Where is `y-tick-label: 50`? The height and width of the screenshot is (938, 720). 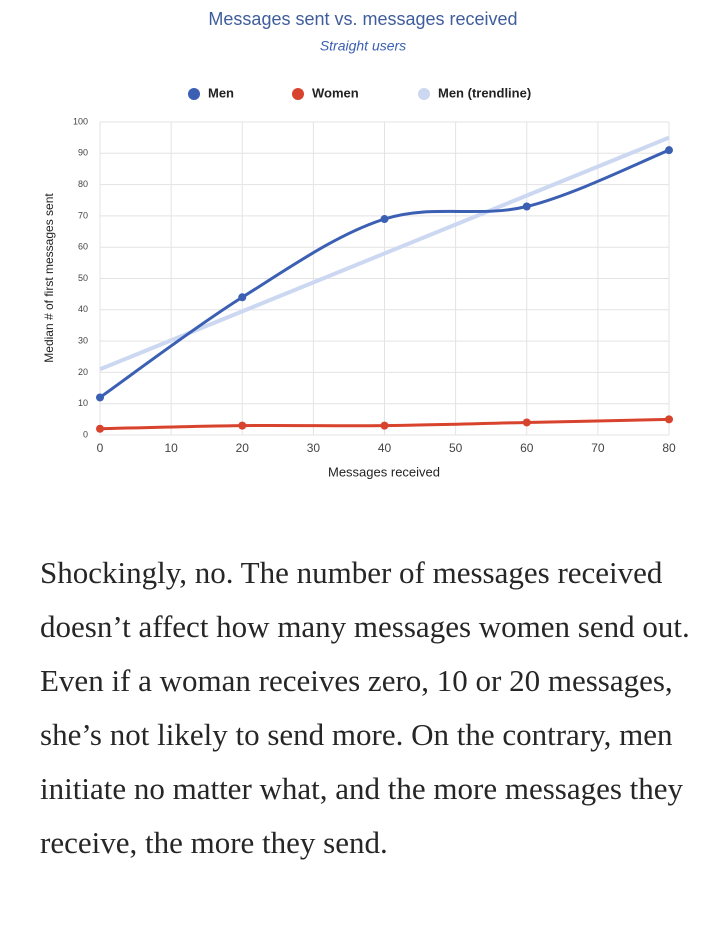 y-tick-label: 50 is located at coordinates (83, 278).